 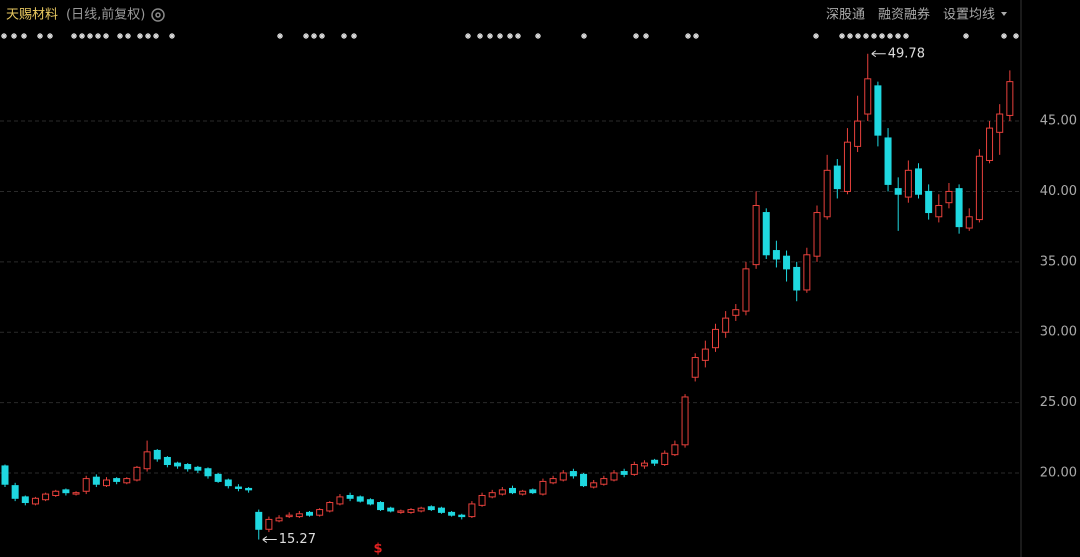 I want to click on y-tick-label: 25.00, so click(x=1058, y=402).